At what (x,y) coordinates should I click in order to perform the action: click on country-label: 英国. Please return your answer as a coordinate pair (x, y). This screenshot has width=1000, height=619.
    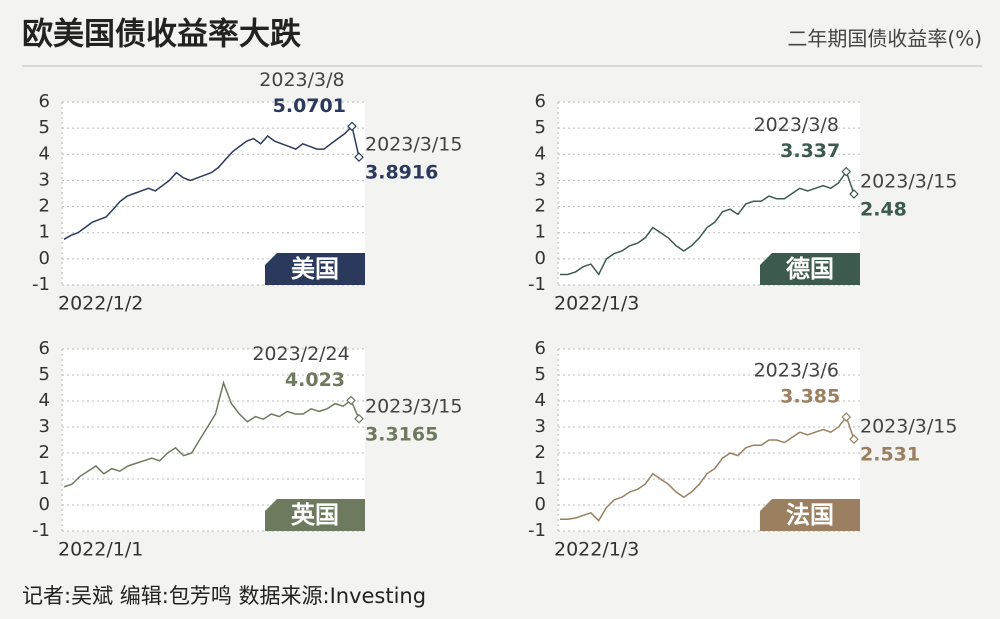
    Looking at the image, I should click on (315, 515).